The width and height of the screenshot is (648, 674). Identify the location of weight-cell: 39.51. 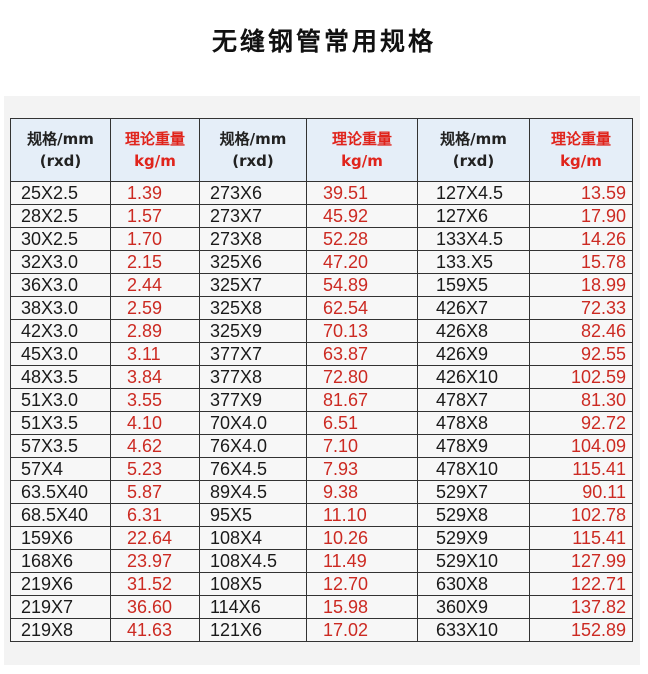
(362, 193).